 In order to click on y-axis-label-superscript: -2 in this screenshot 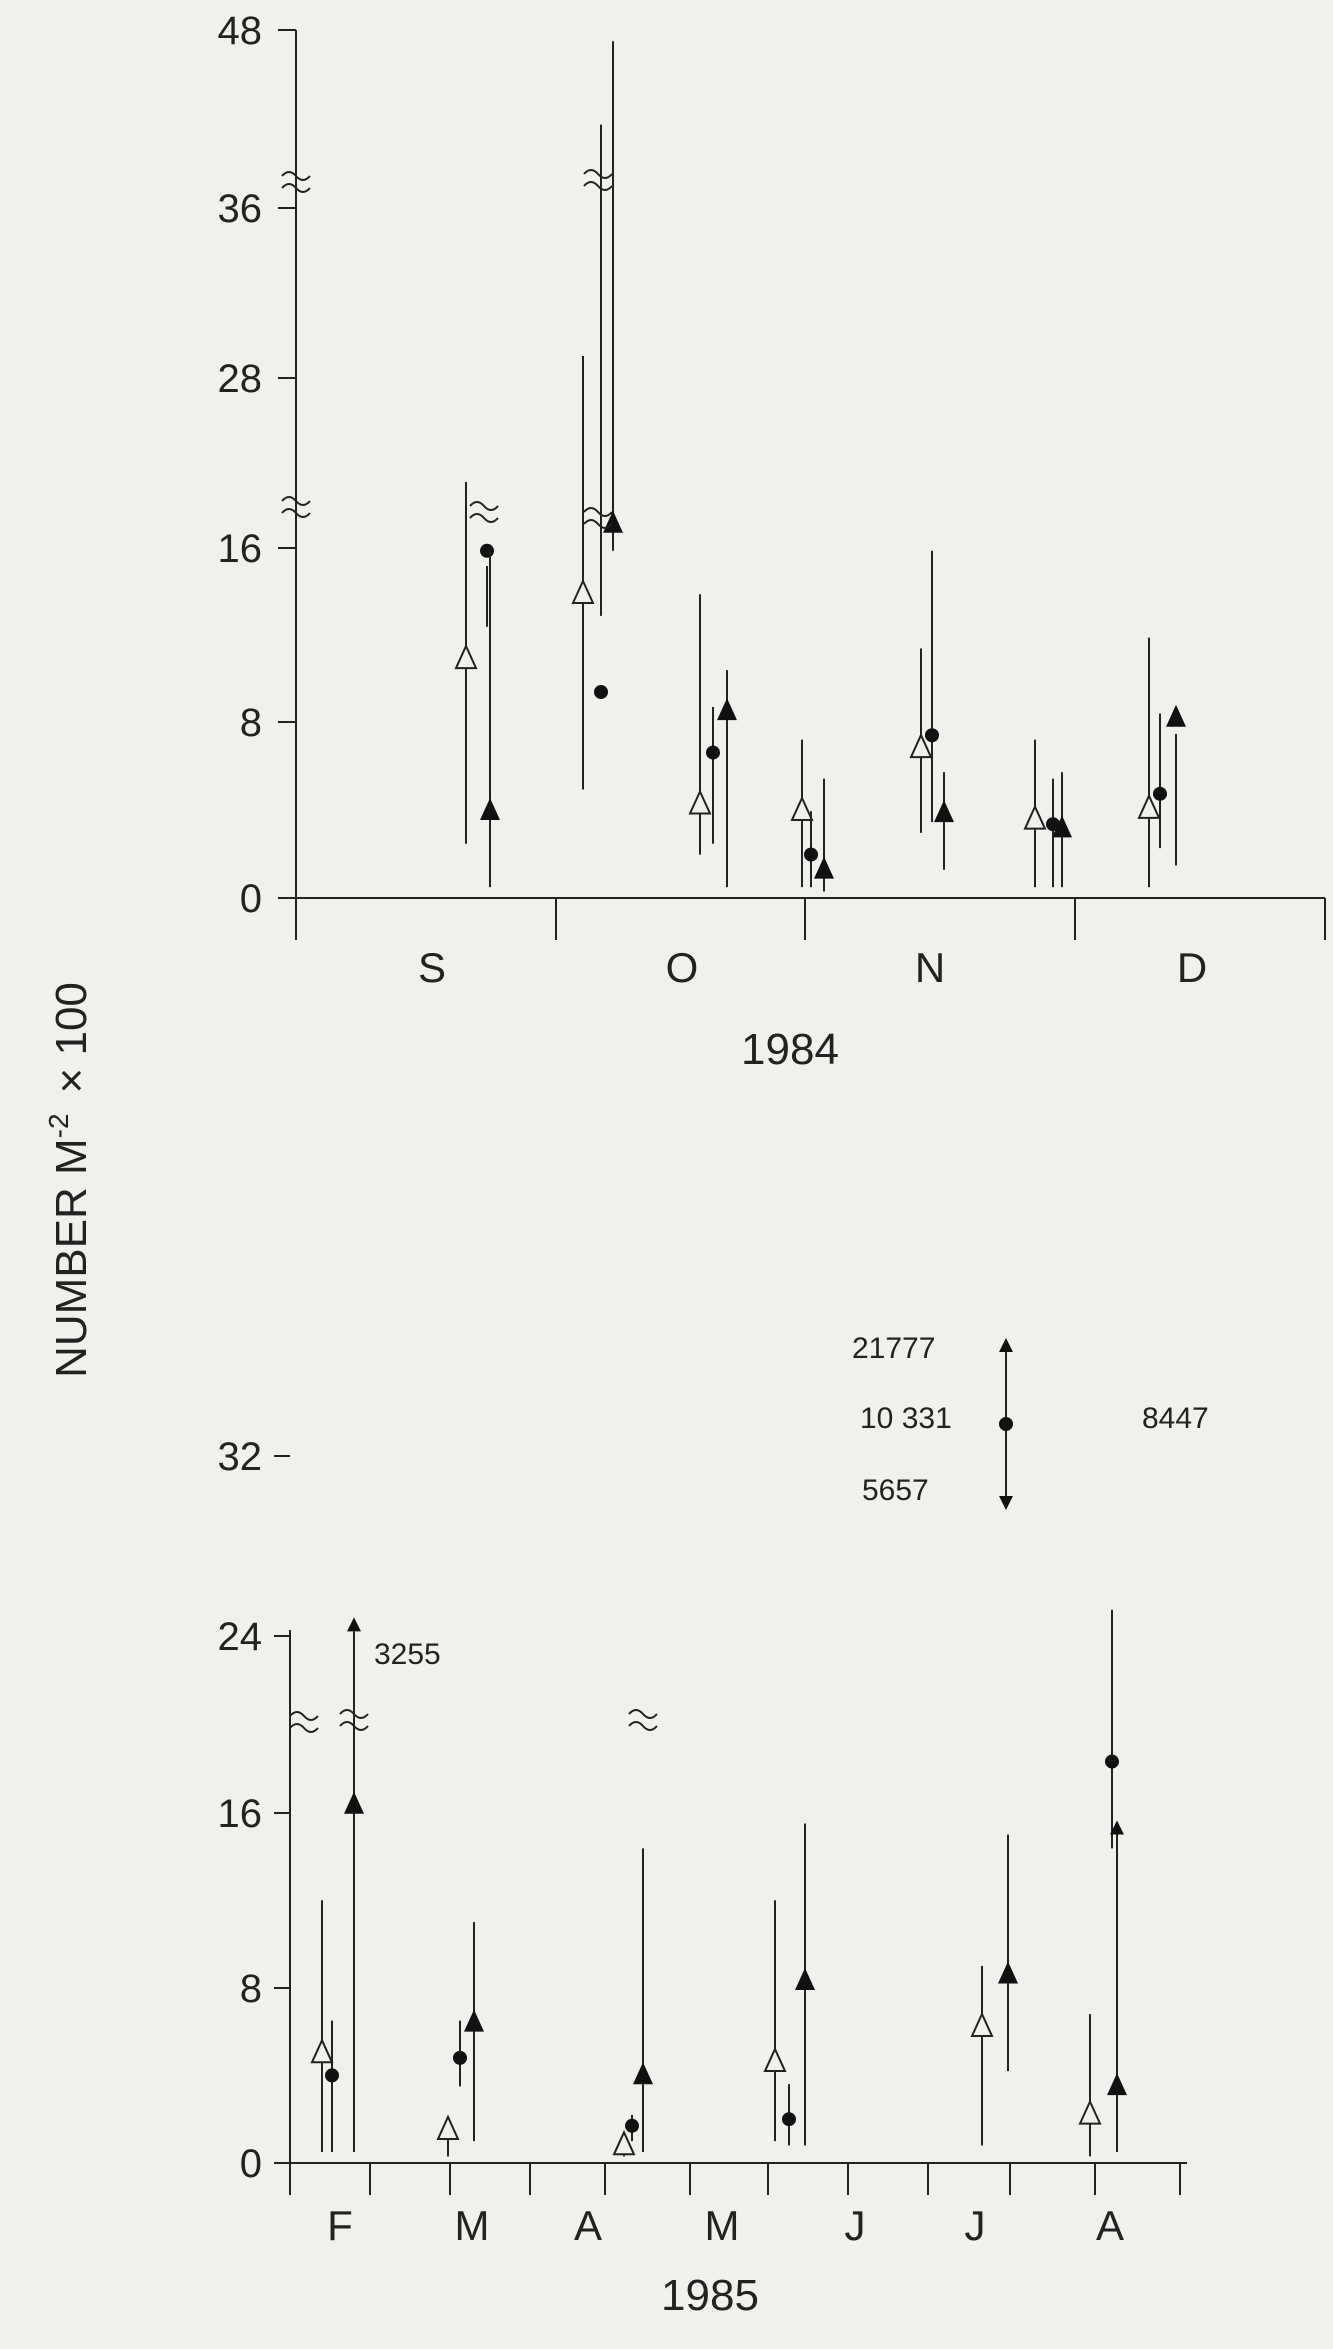, I will do `click(58, 1125)`.